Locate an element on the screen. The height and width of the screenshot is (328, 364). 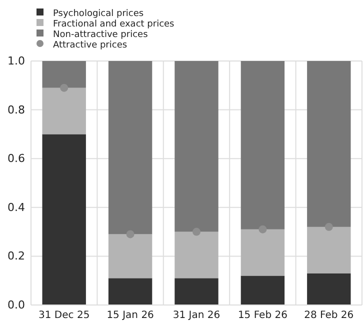
y-tick-label: 0.2 is located at coordinates (16, 256).